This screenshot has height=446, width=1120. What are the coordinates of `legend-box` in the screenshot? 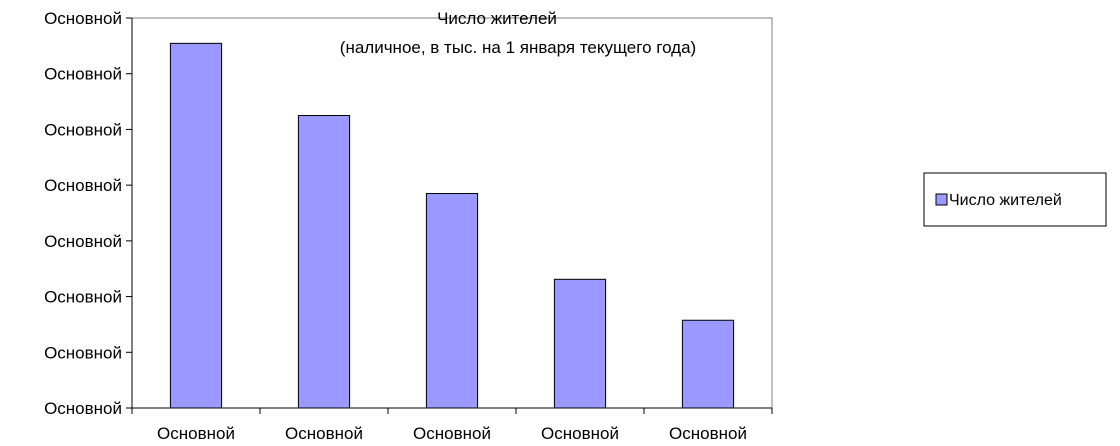 It's located at (1015, 199).